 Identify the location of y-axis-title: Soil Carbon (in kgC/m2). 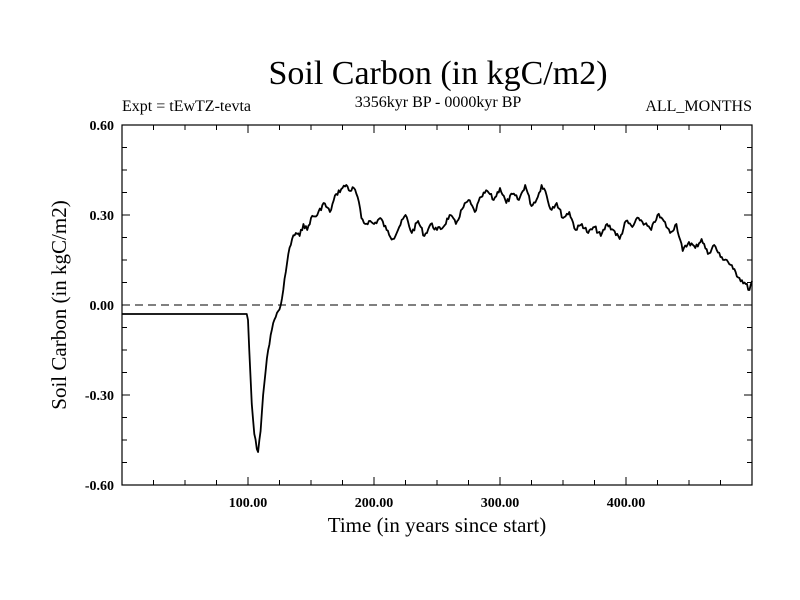
(59, 304).